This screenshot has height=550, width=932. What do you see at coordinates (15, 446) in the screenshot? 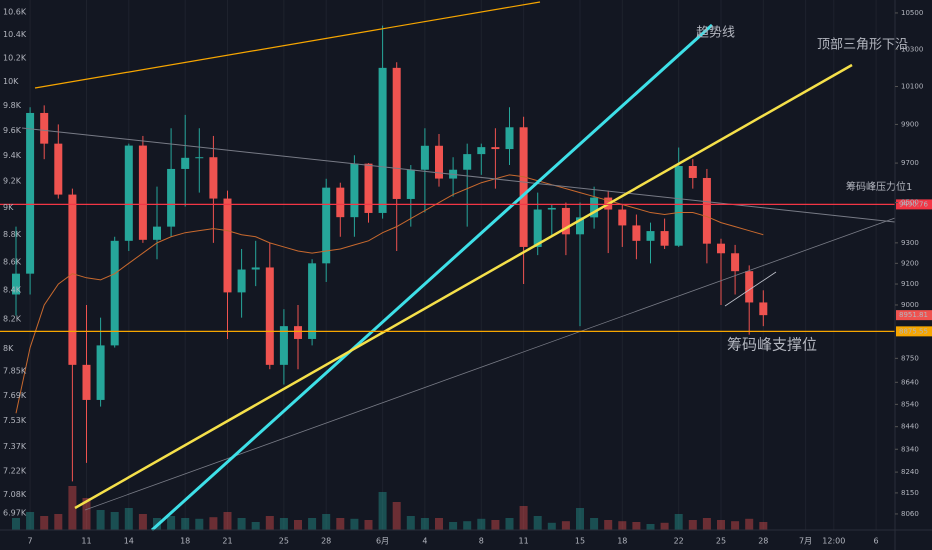
I see `y-tick-label: 7.37K` at bounding box center [15, 446].